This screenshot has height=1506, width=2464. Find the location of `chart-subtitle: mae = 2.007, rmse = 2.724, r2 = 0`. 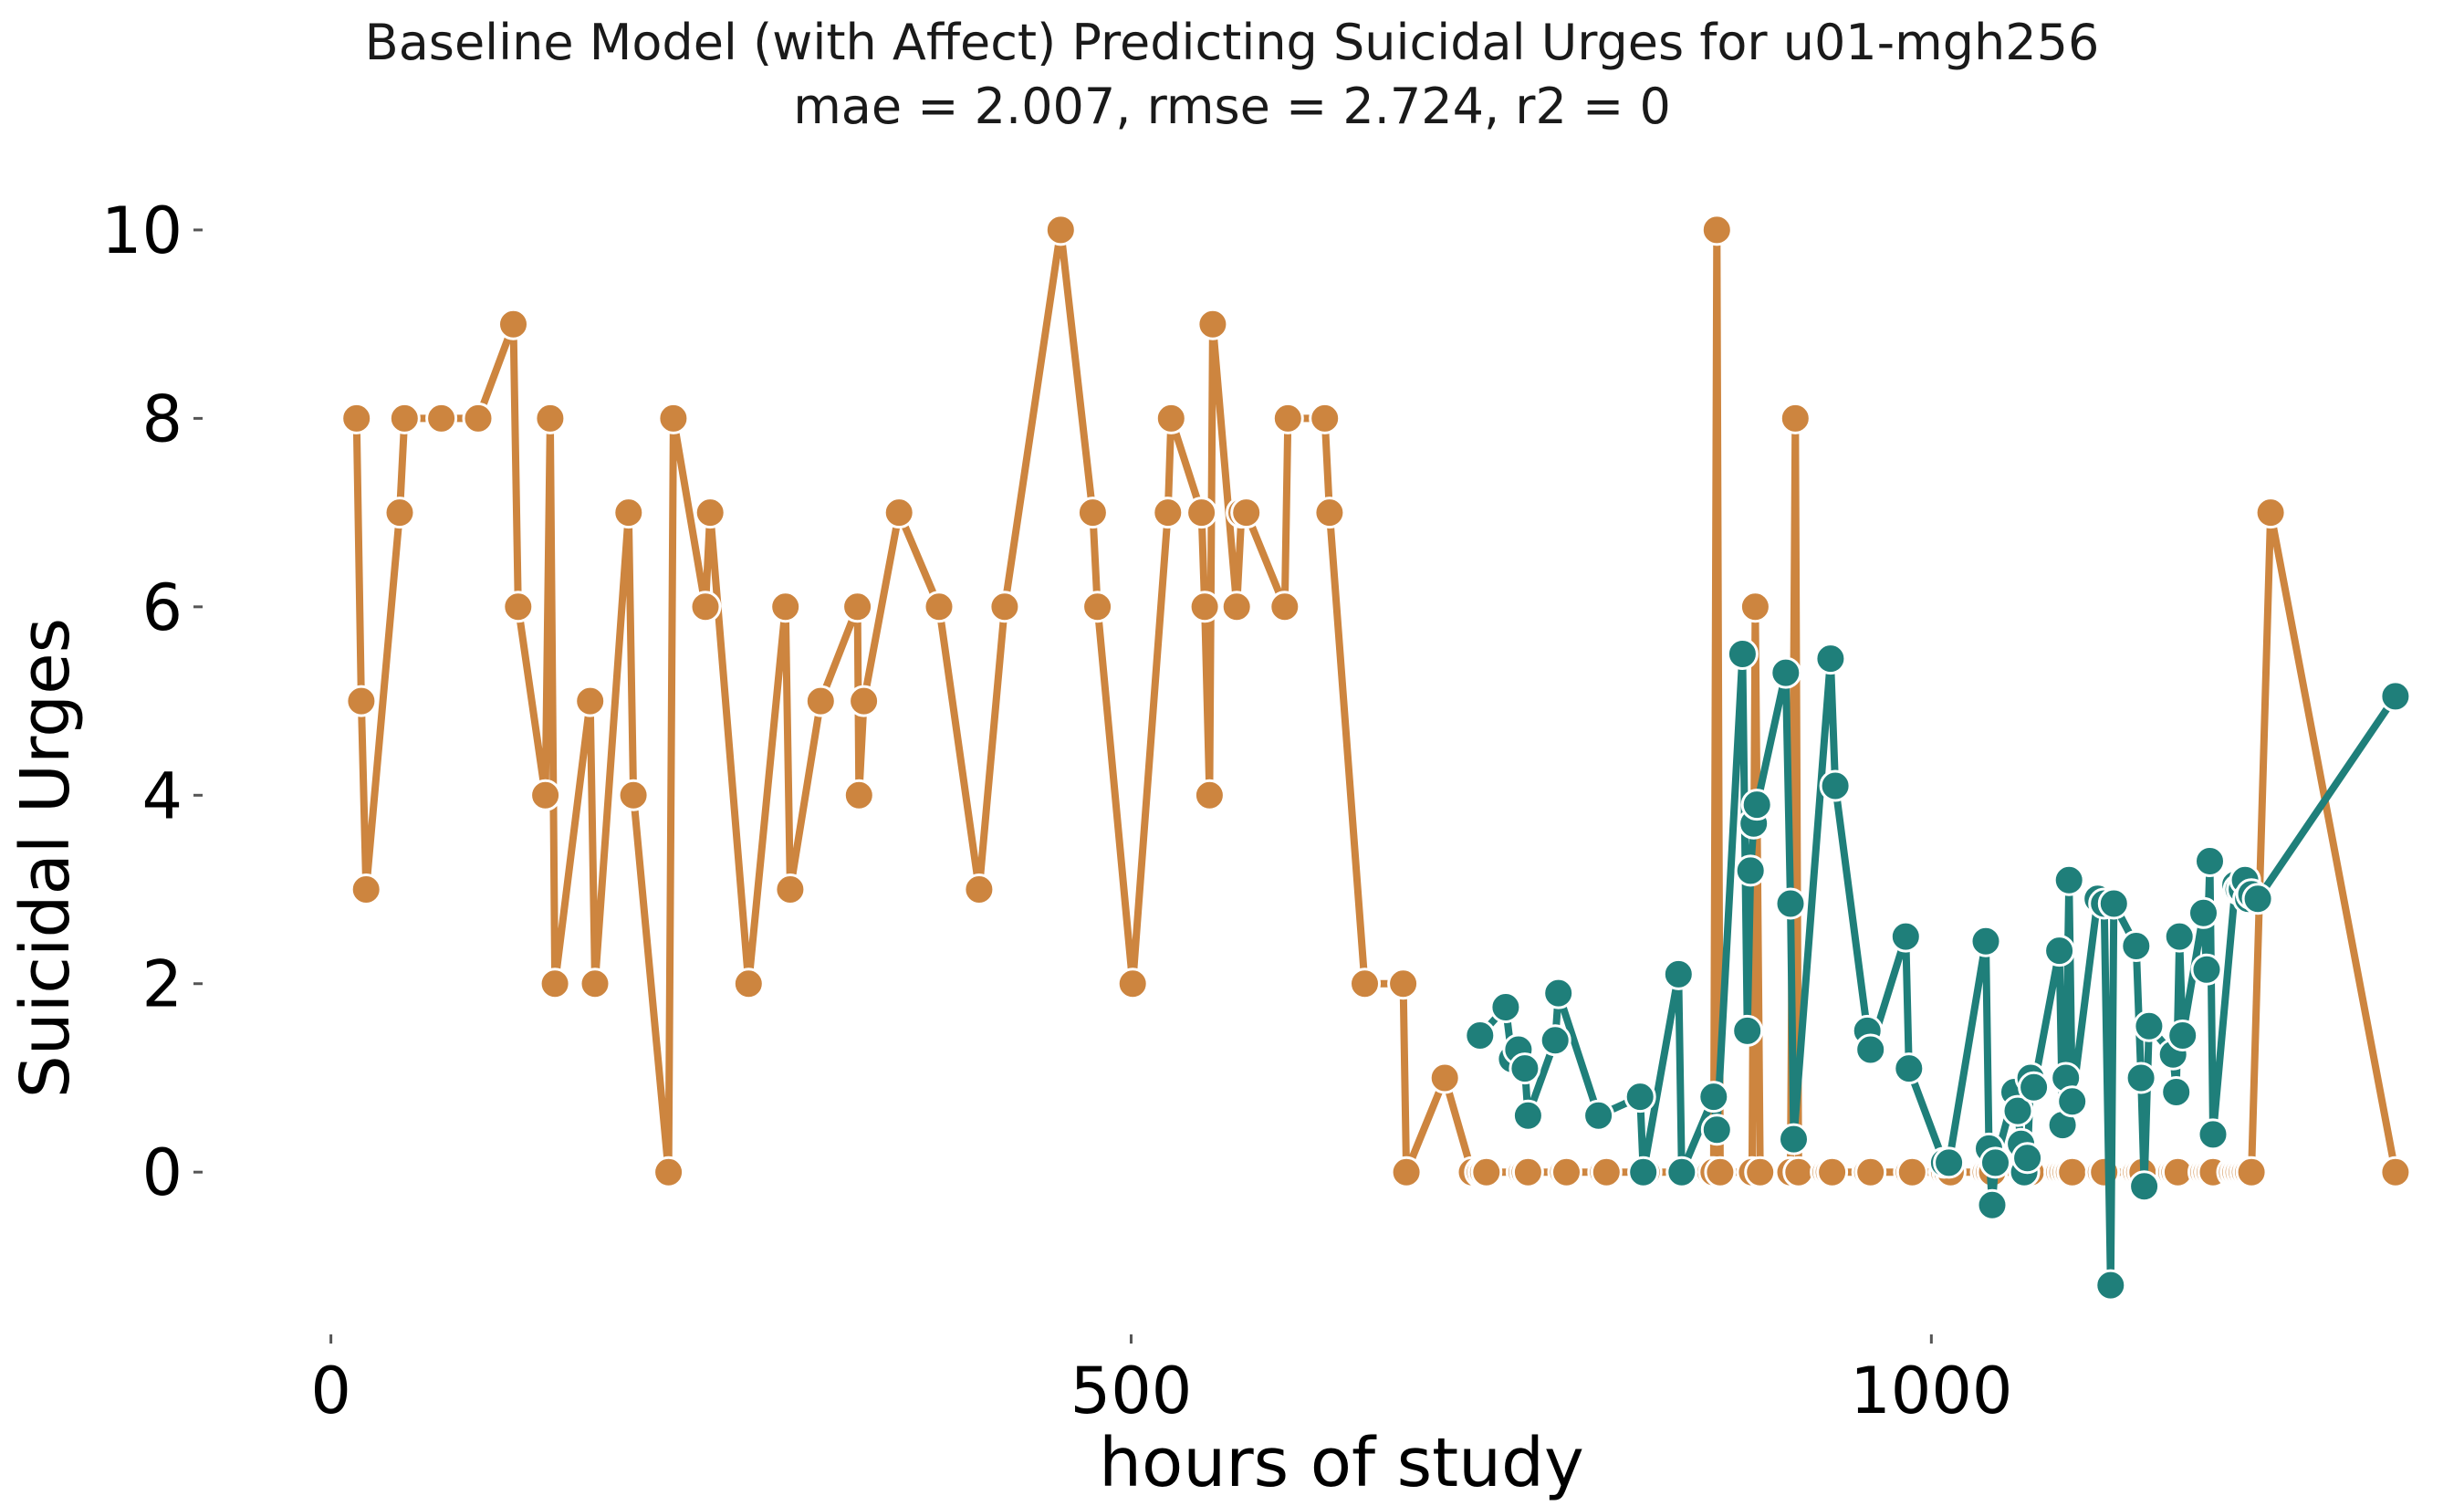

chart-subtitle: mae = 2.007, rmse = 2.724, r2 = 0 is located at coordinates (1232, 106).